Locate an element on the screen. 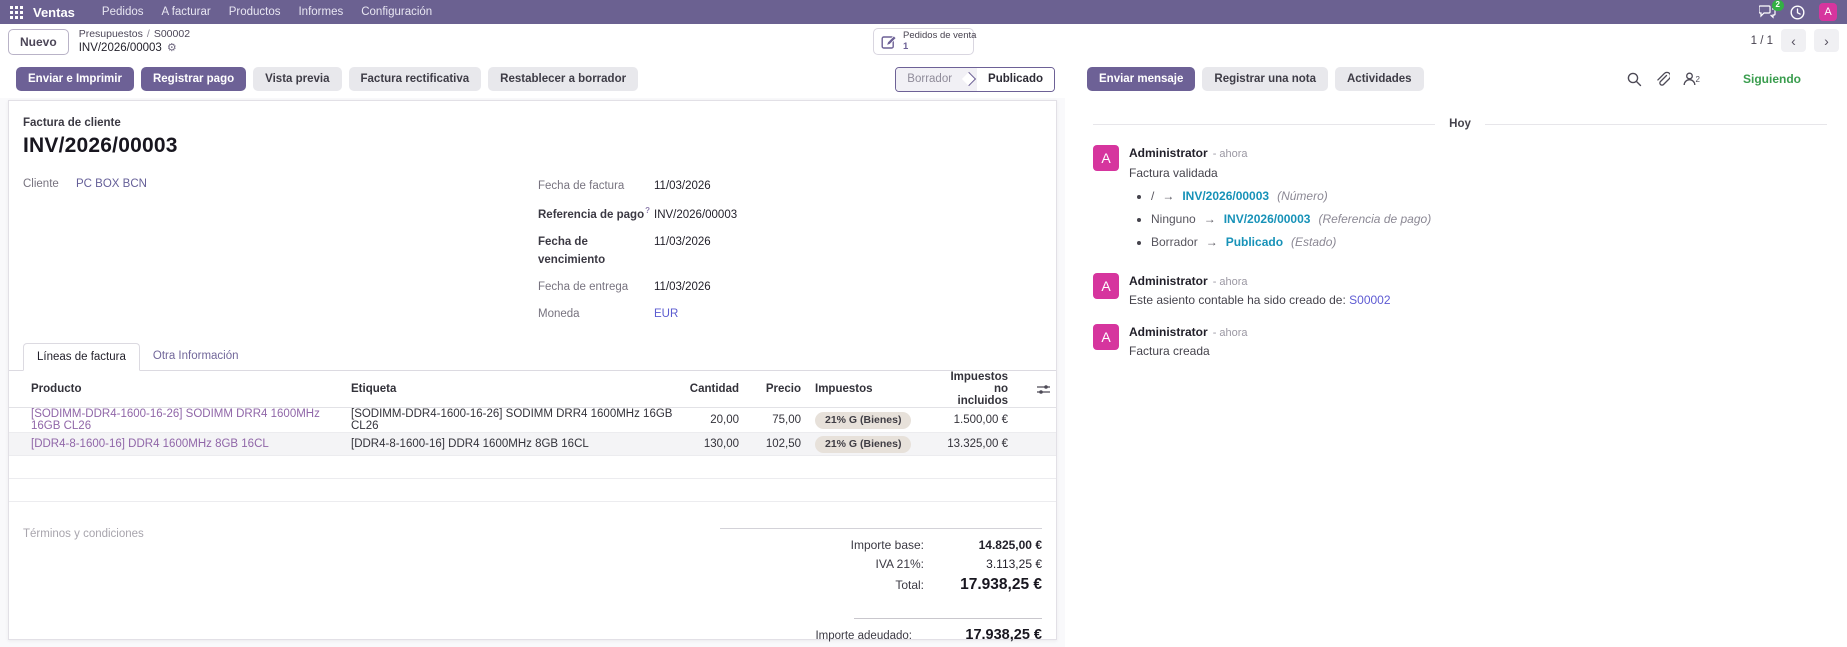 The width and height of the screenshot is (1847, 647). customer-field: Cliente PC BOX BCN is located at coordinates (280, 255).